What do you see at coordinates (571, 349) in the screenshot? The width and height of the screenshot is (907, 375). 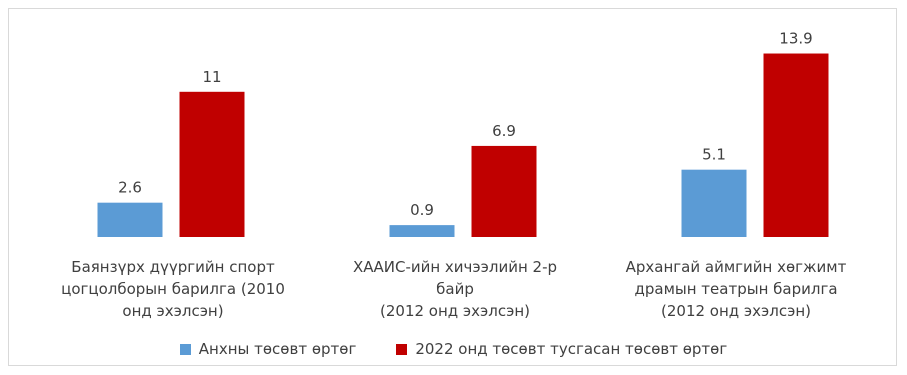 I see `legend-label-2022: 2022 онд төсөвт тусгасан төсөвт өртөг` at bounding box center [571, 349].